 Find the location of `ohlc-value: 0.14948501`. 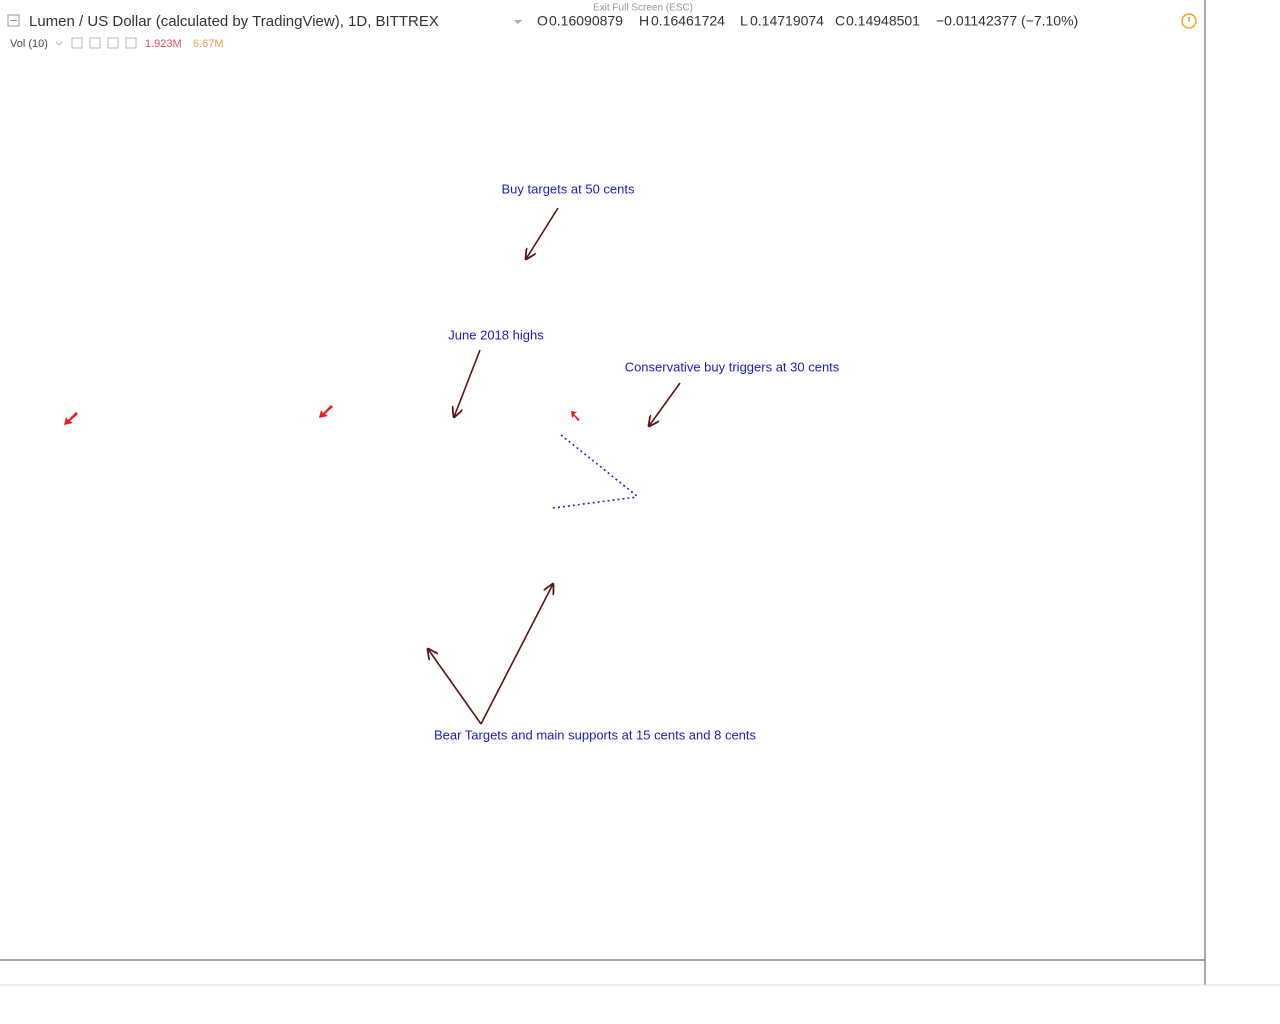

ohlc-value: 0.14948501 is located at coordinates (883, 21).